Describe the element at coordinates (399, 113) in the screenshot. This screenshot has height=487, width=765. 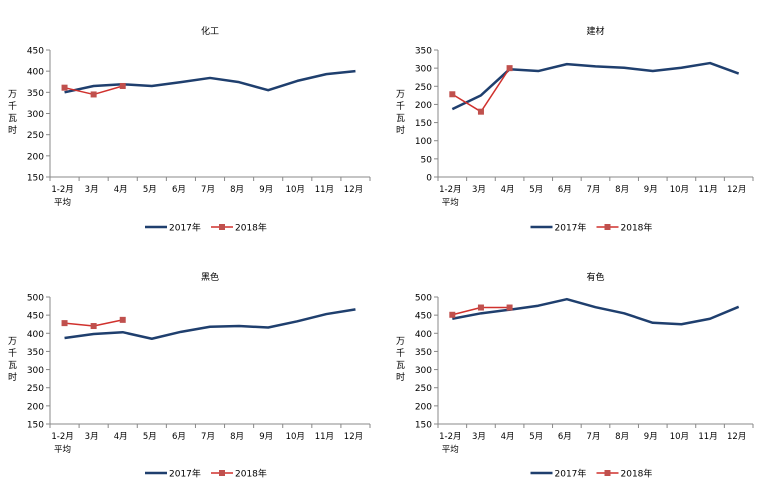
I see `y-axis-label: 万千瓦时` at that location.